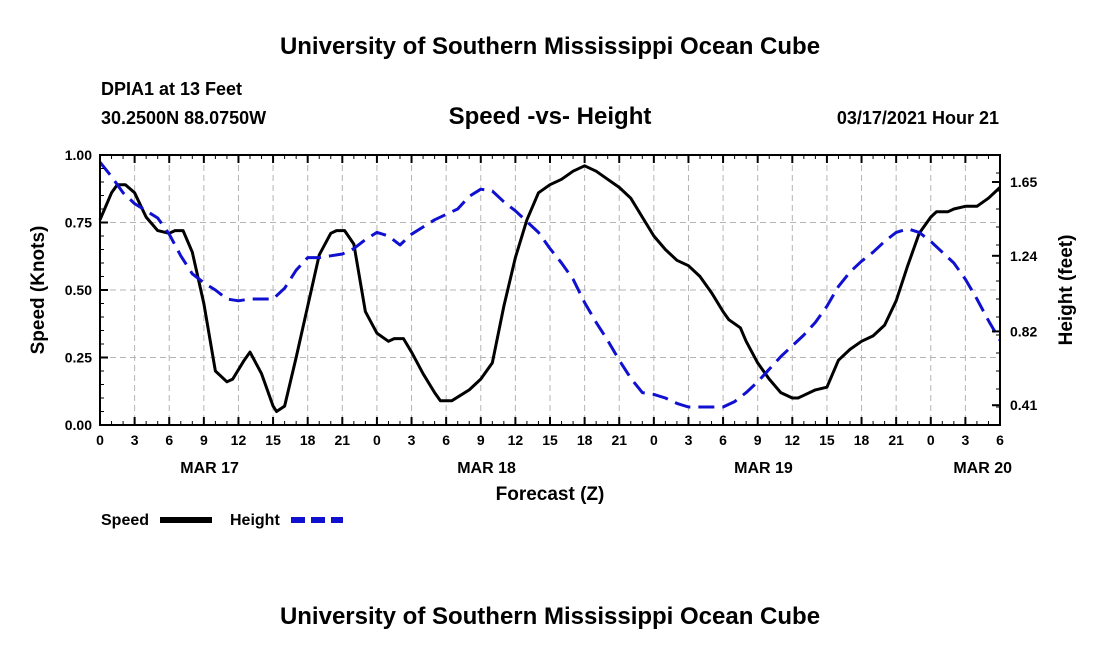  Describe the element at coordinates (78, 155) in the screenshot. I see `y-tick-label: 1.00` at that location.